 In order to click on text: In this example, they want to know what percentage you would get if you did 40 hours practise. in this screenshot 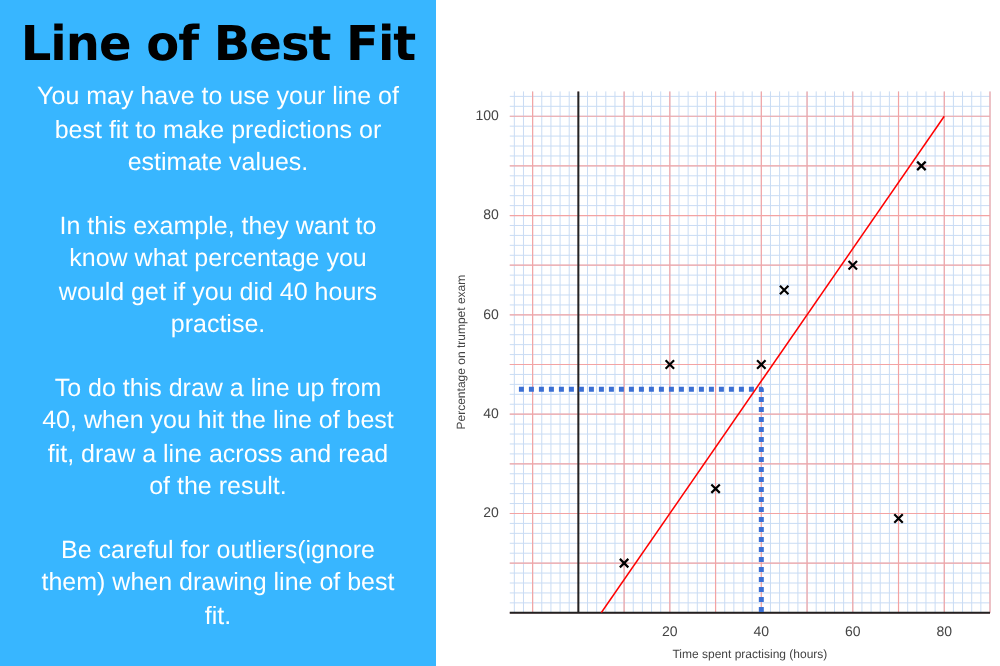, I will do `click(218, 275)`.